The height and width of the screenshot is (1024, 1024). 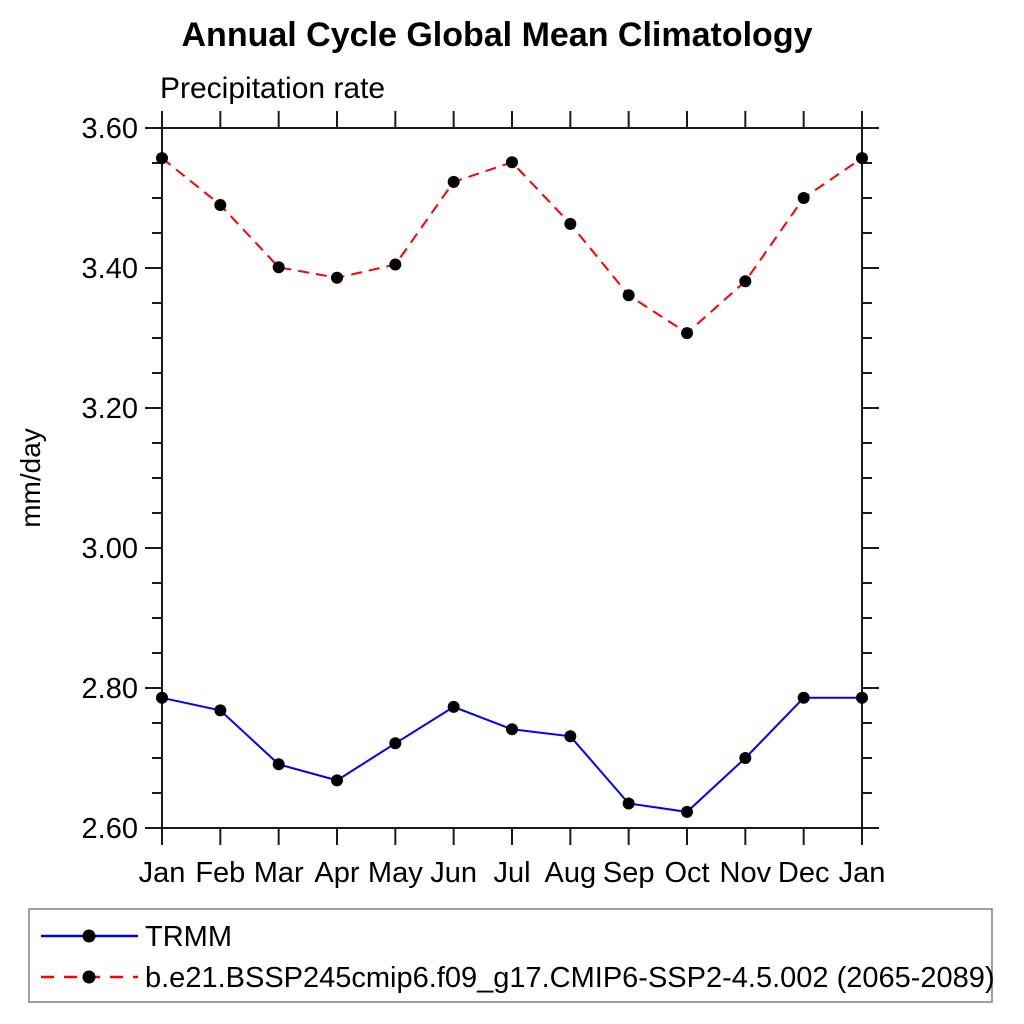 I want to click on y-tick-label: 3.00, so click(x=110, y=549).